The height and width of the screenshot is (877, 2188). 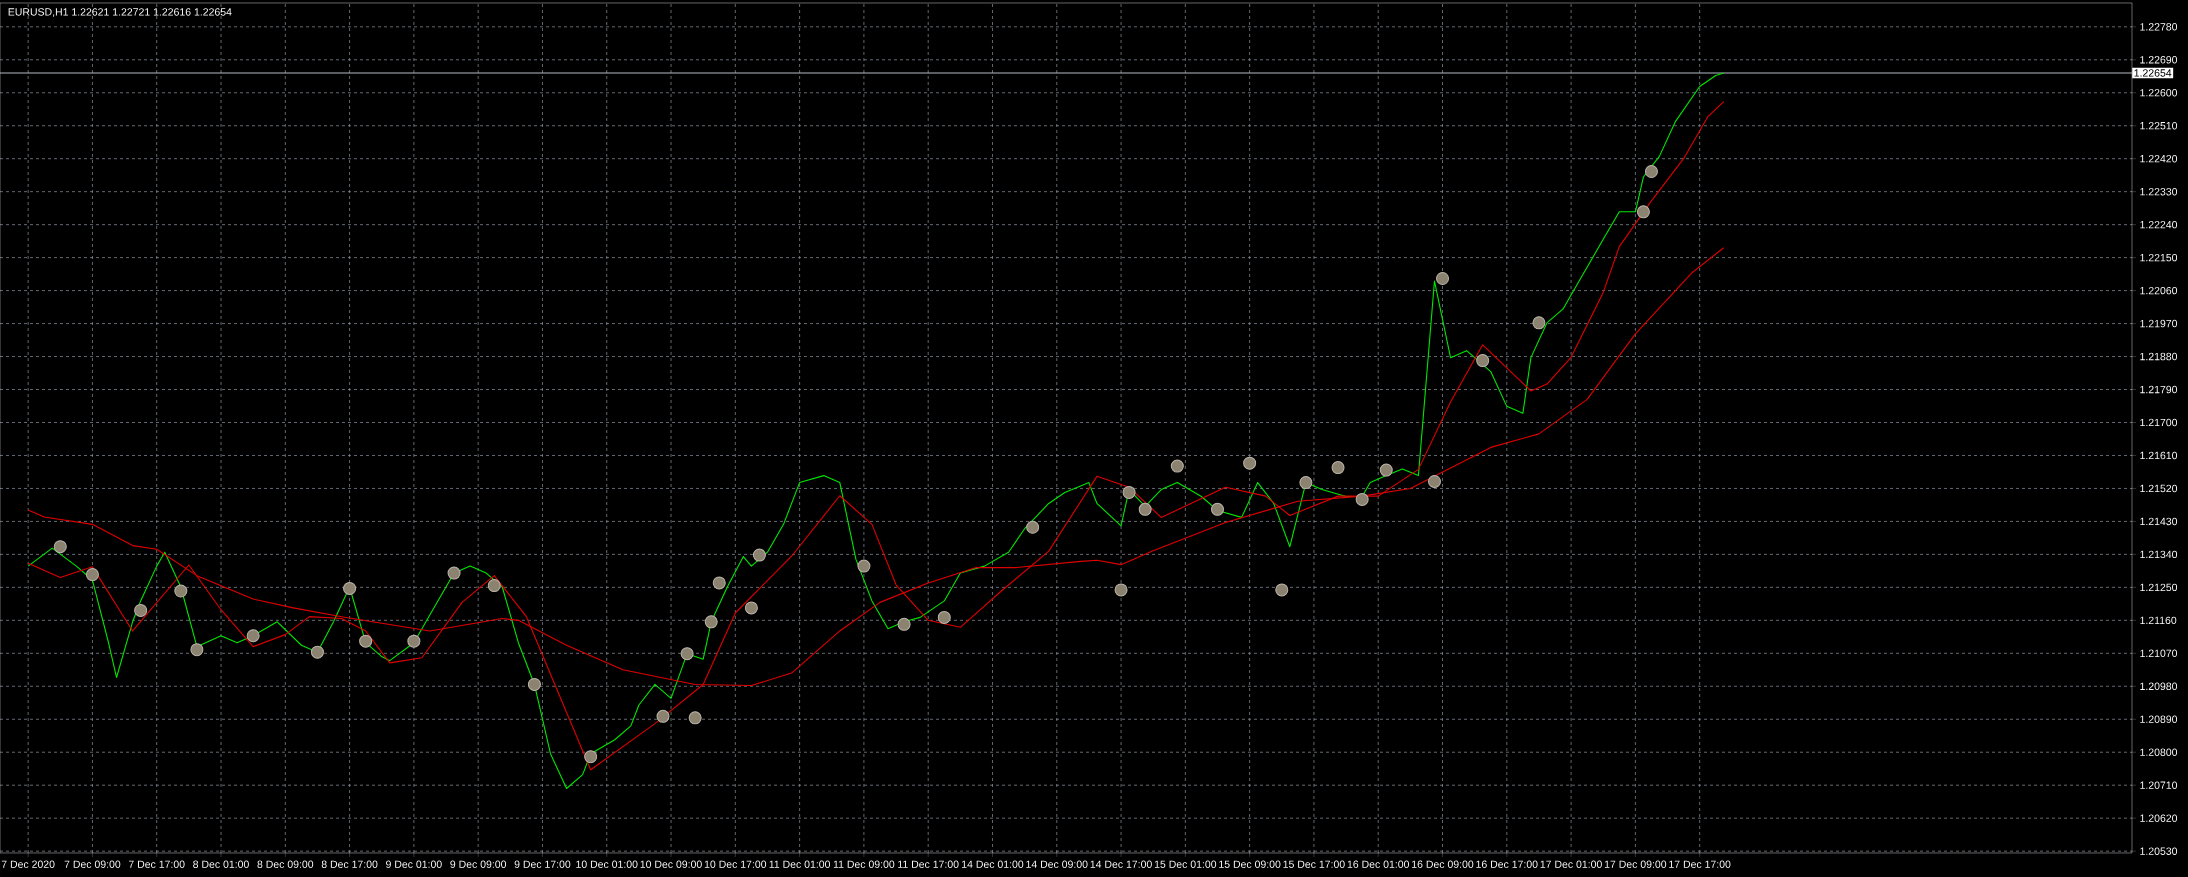 What do you see at coordinates (2159, 60) in the screenshot?
I see `y-tick-label: 1.22690` at bounding box center [2159, 60].